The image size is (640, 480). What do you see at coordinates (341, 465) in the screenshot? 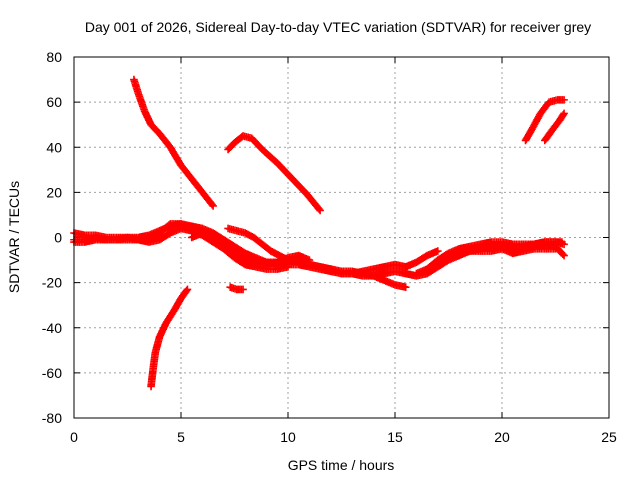
I see `x-axis-label: GPS time / hours` at bounding box center [341, 465].